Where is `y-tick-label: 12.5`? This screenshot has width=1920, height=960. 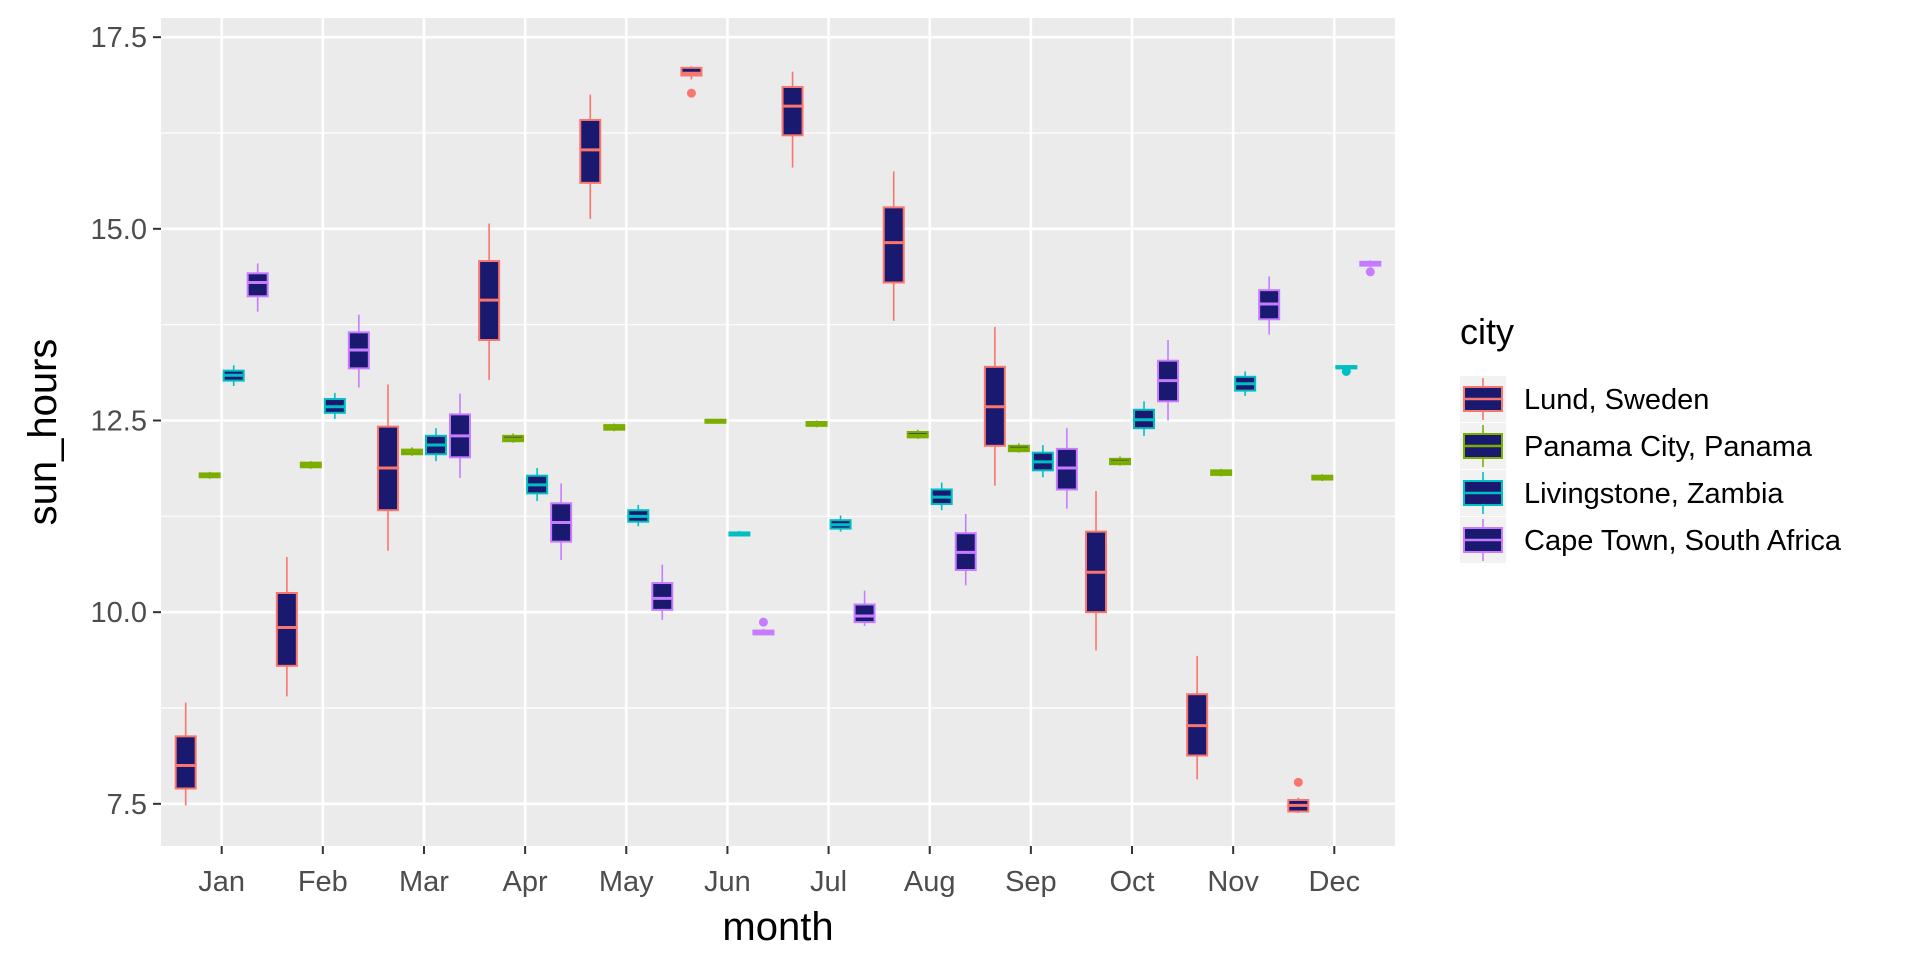 y-tick-label: 12.5 is located at coordinates (119, 422).